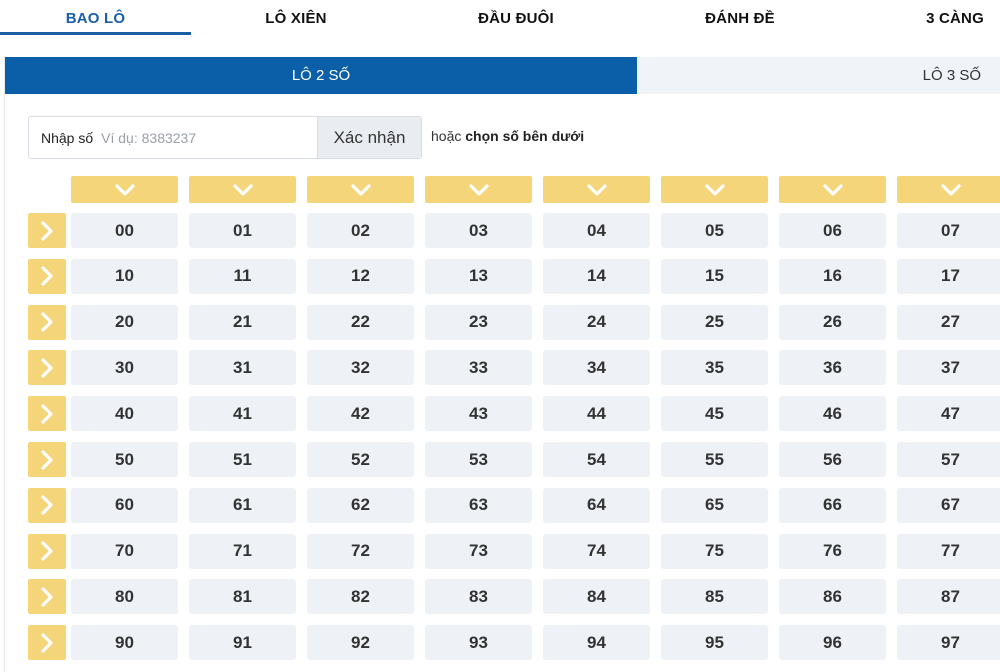  I want to click on number-cell: 91, so click(242, 643).